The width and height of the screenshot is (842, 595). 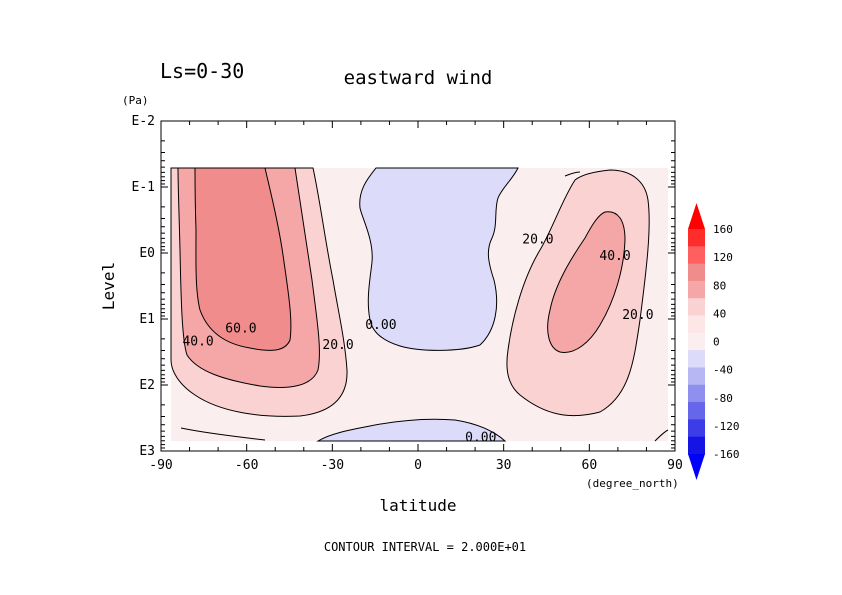 I want to click on colorbar-label: 40, so click(x=719, y=313).